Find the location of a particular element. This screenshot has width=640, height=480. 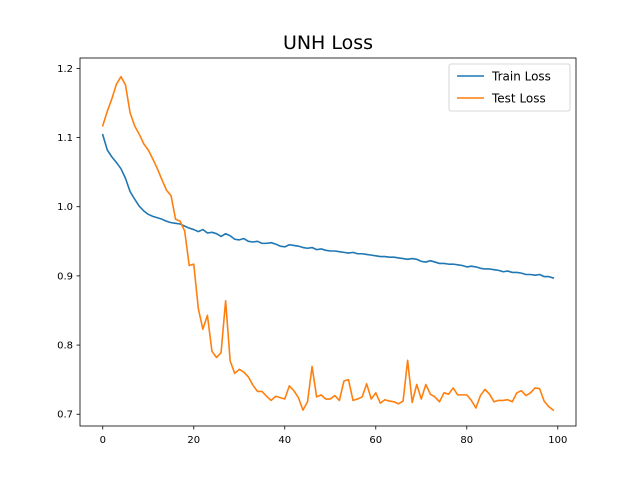

y-tick-label: 1.0 is located at coordinates (65, 207).